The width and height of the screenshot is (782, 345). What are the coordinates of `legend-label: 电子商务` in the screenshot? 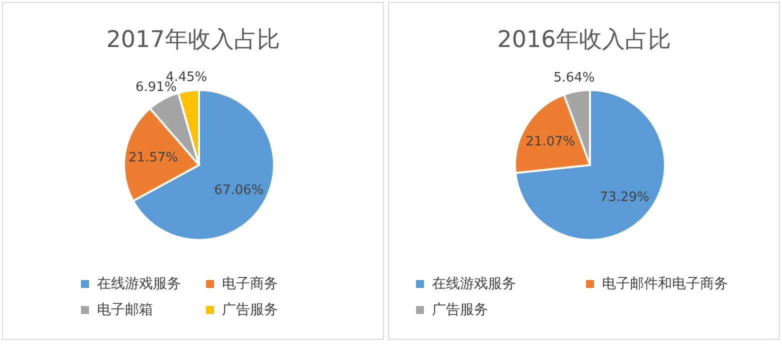 It's located at (250, 284).